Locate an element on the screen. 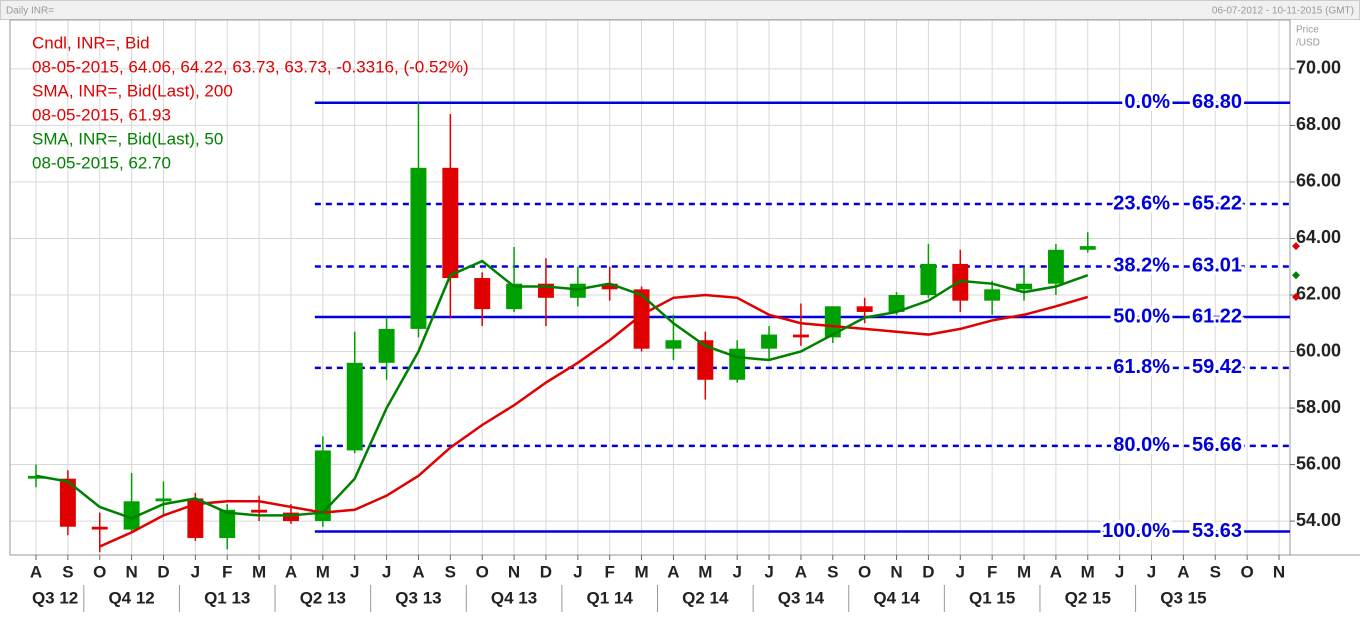 The image size is (1360, 628). fib-ratio: 0.0% is located at coordinates (1147, 102).